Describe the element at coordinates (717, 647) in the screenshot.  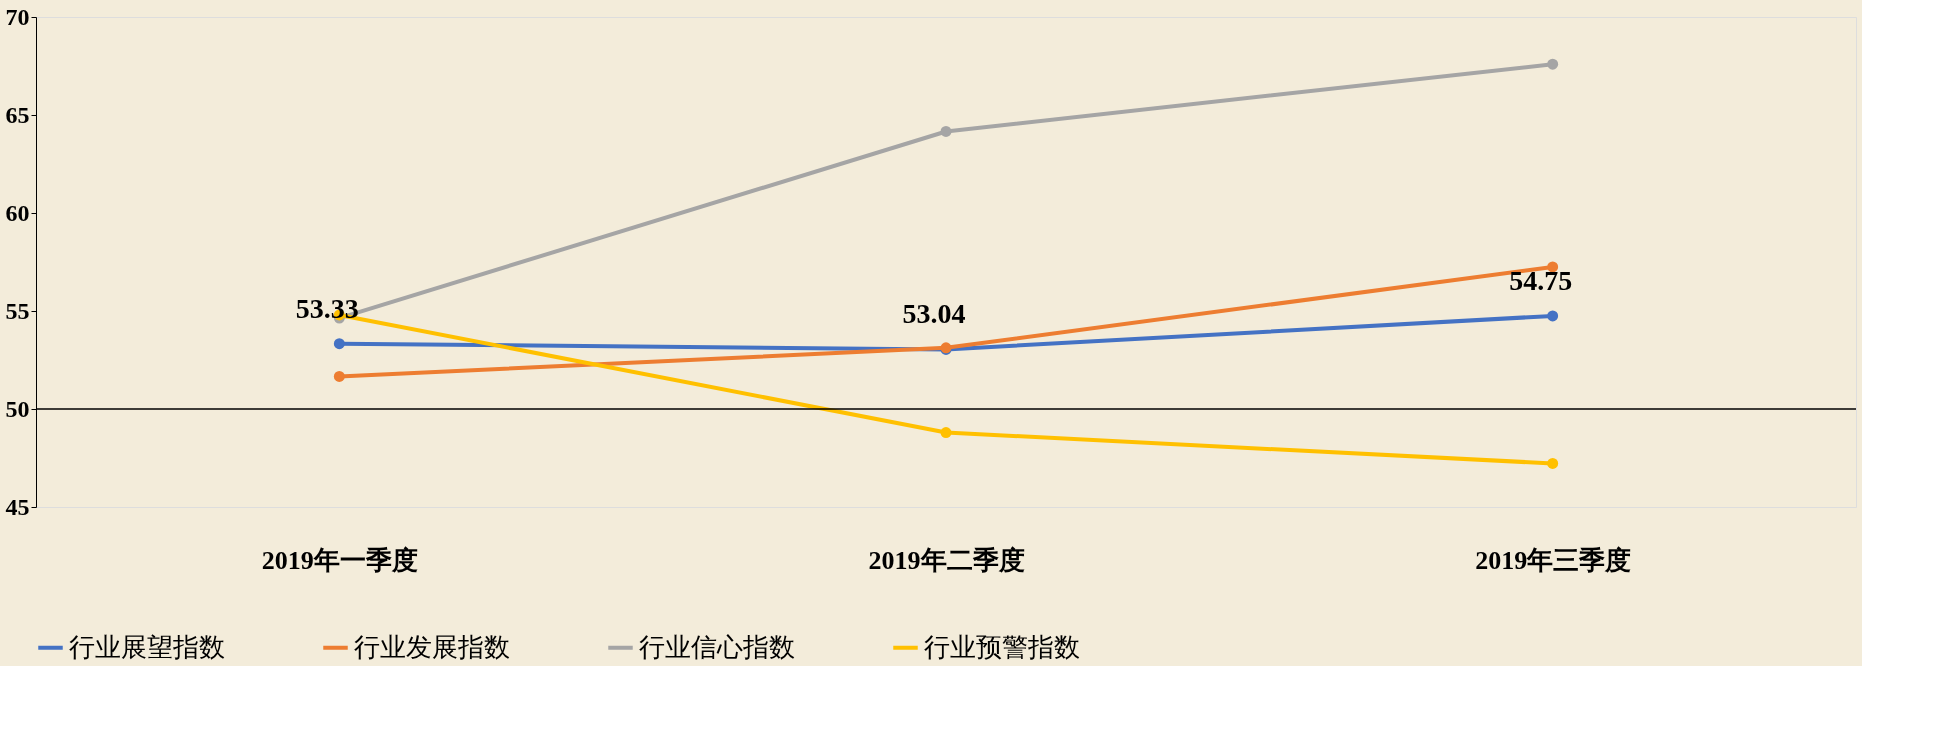
I see `legend-label: 行业信心指数` at that location.